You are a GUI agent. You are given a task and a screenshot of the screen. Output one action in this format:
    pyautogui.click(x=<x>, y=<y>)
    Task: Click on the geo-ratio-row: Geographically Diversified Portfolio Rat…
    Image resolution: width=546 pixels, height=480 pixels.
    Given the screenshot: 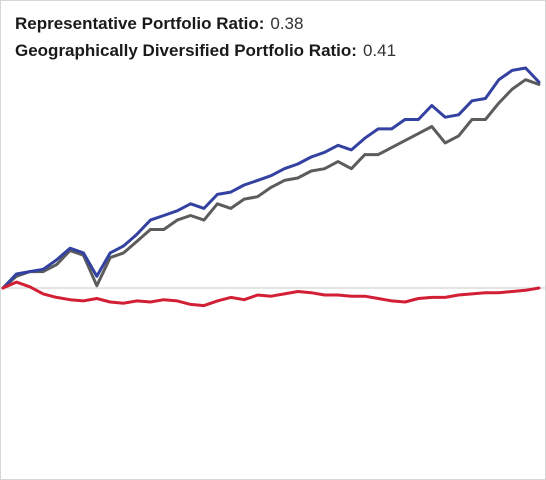 What is the action you would take?
    pyautogui.click(x=205, y=50)
    